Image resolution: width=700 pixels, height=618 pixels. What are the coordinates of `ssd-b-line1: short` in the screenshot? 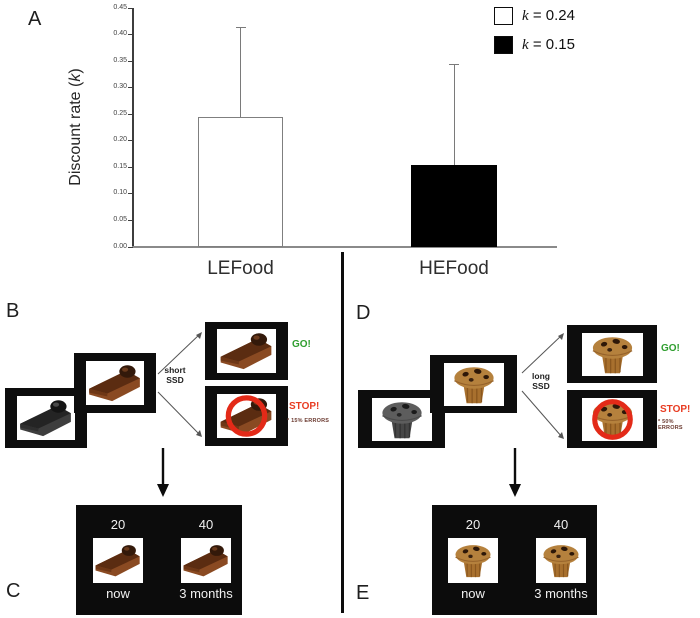 It's located at (175, 370).